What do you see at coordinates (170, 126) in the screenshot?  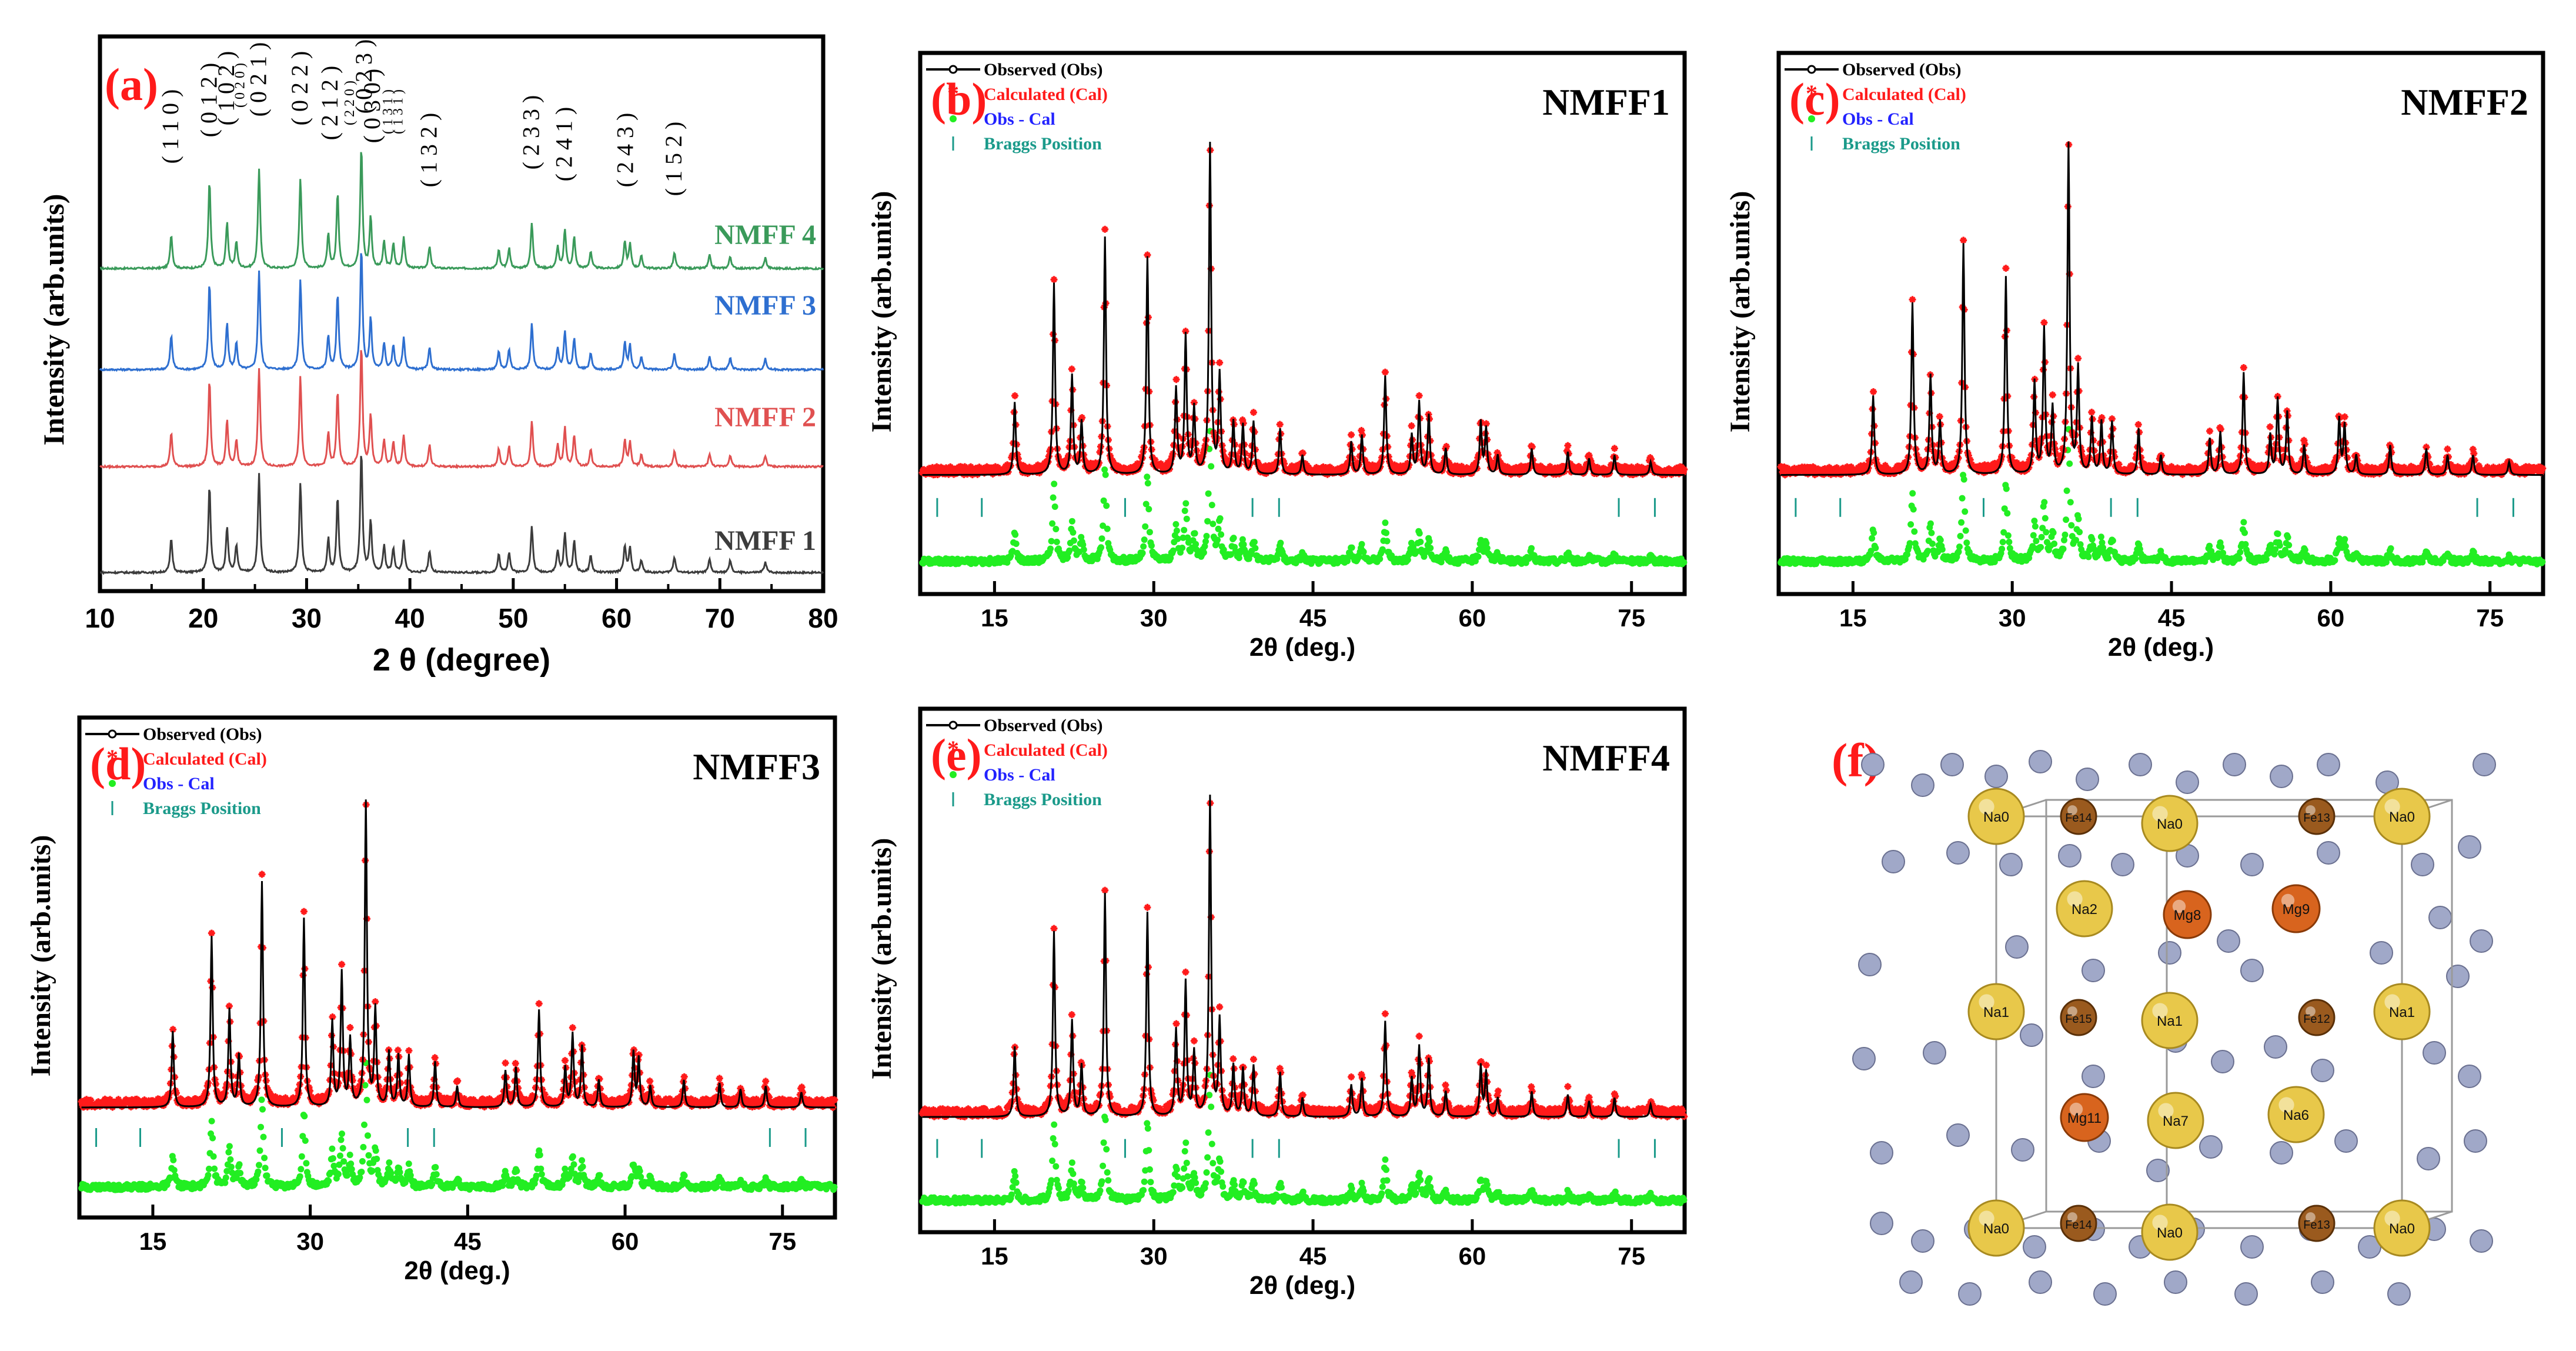 I see `peak-annotation: ( 1 1 0 )` at bounding box center [170, 126].